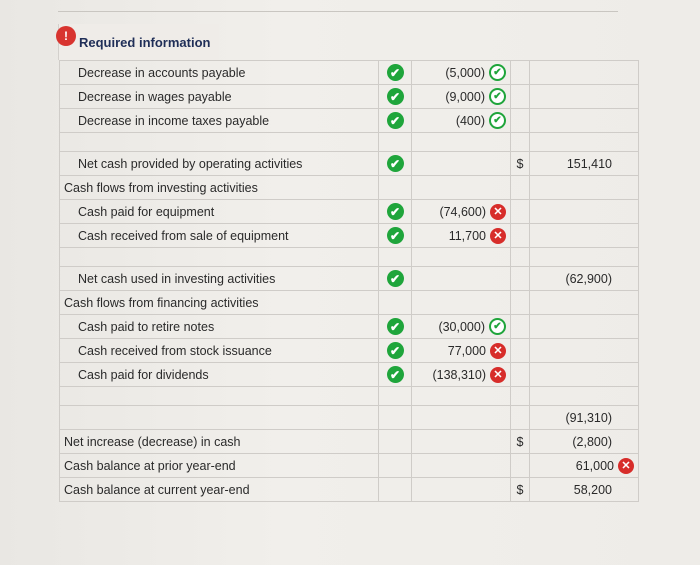 The height and width of the screenshot is (565, 700). I want to click on amount-value: 11,700, so click(467, 235).